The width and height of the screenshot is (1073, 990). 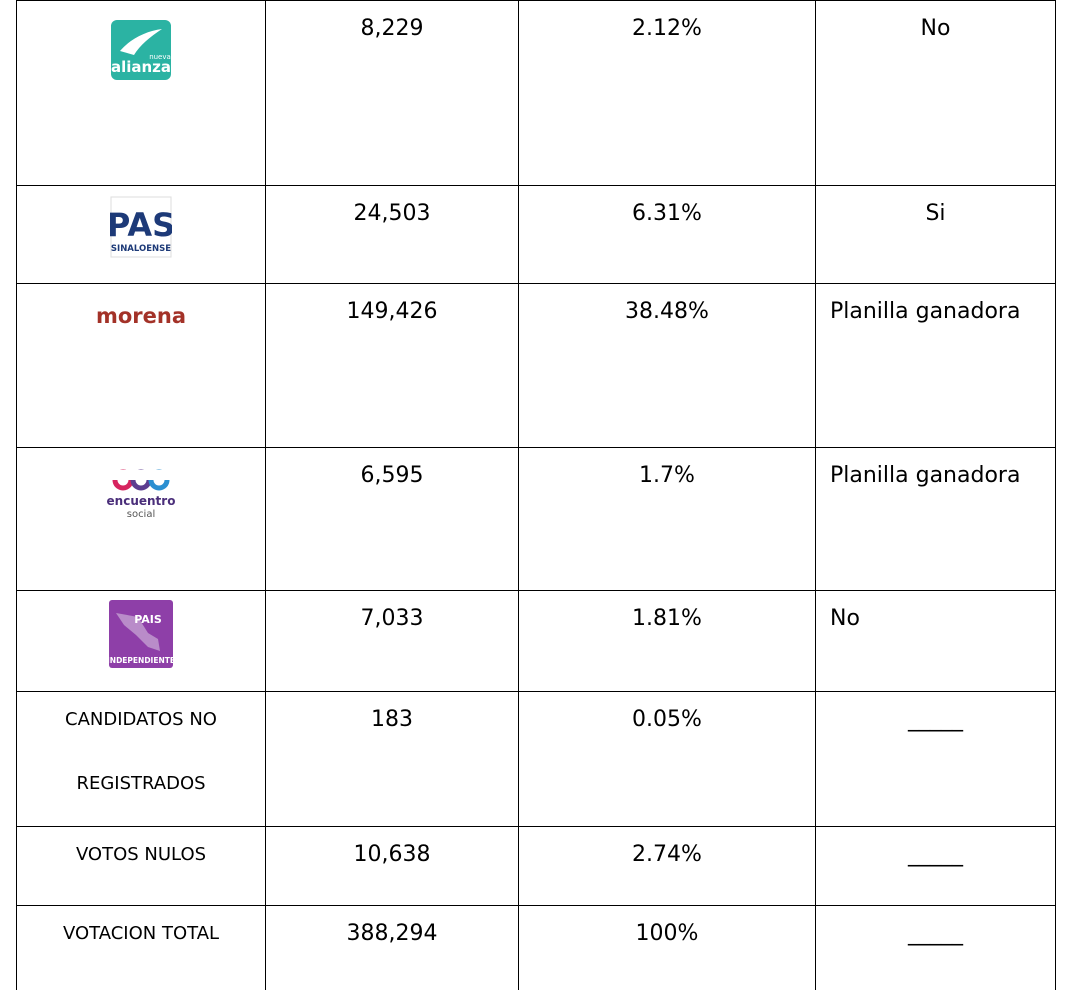 I want to click on table-cell: 24,503, so click(x=391, y=234).